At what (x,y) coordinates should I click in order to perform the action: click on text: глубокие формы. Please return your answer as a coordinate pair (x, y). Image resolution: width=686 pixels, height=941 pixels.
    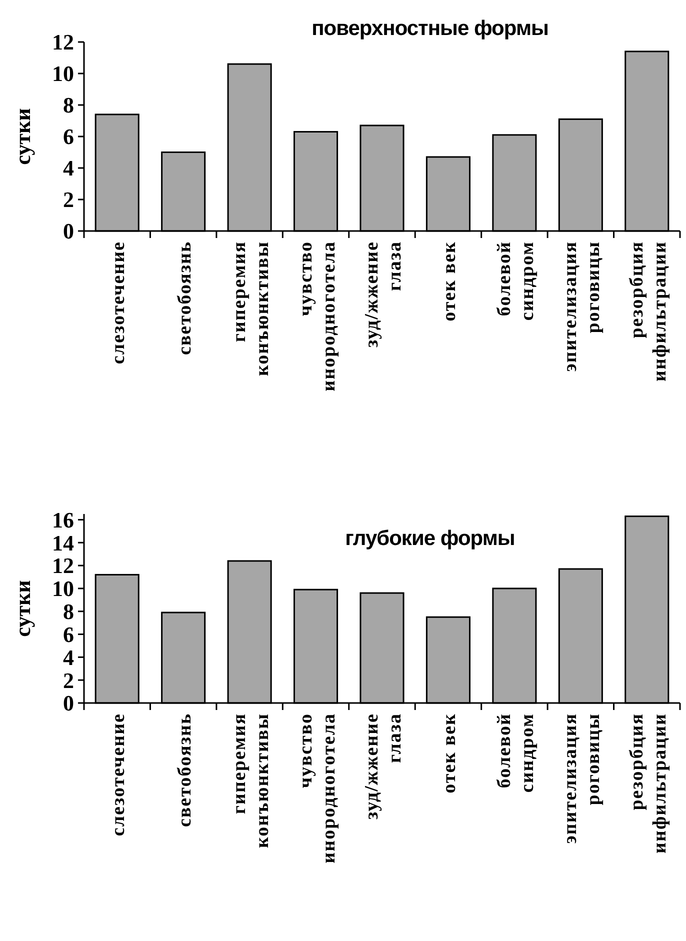
    Looking at the image, I should click on (430, 538).